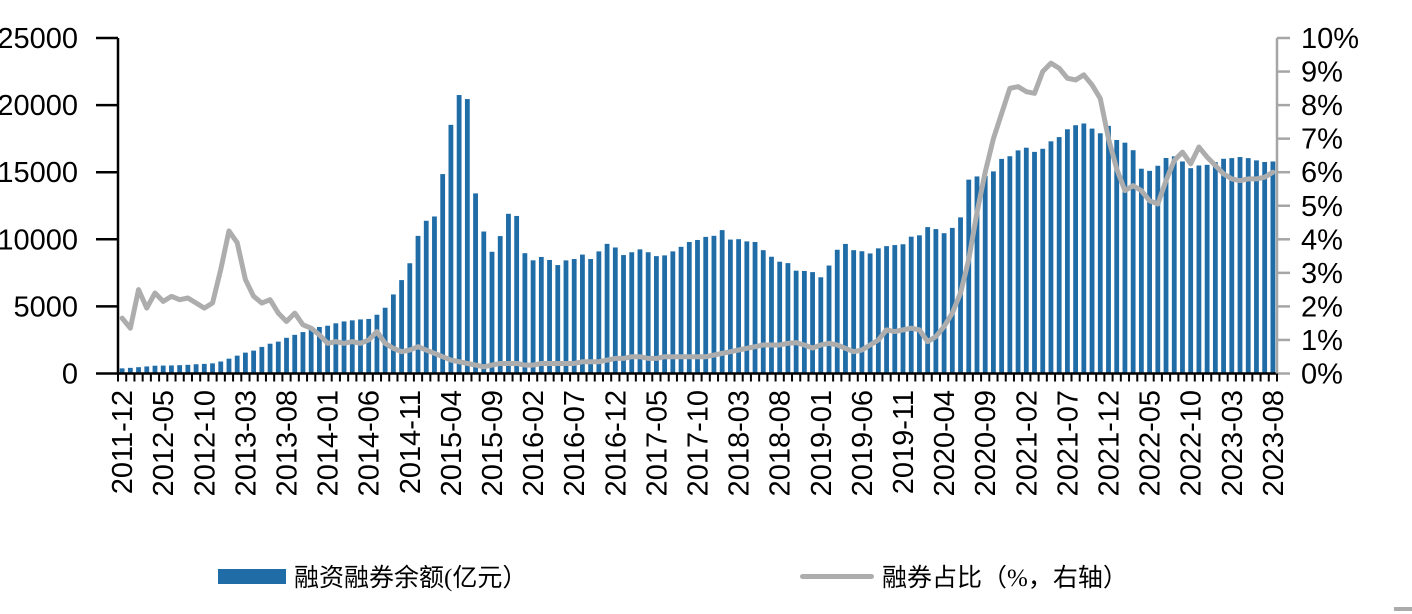 The height and width of the screenshot is (614, 1412). I want to click on x-axis-label: 2014-06, so click(370, 443).